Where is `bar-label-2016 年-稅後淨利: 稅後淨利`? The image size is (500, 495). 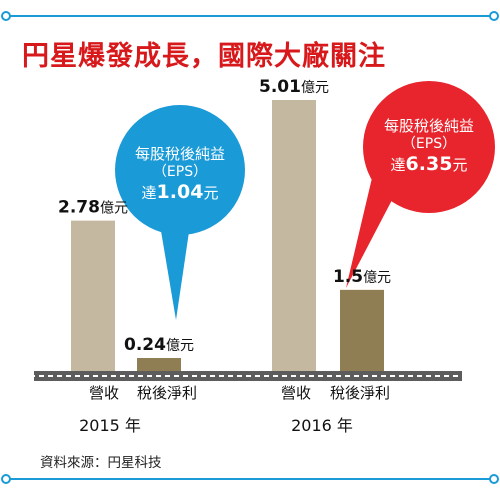
bar-label-2016 年-稅後淨利: 稅後淨利 is located at coordinates (360, 393).